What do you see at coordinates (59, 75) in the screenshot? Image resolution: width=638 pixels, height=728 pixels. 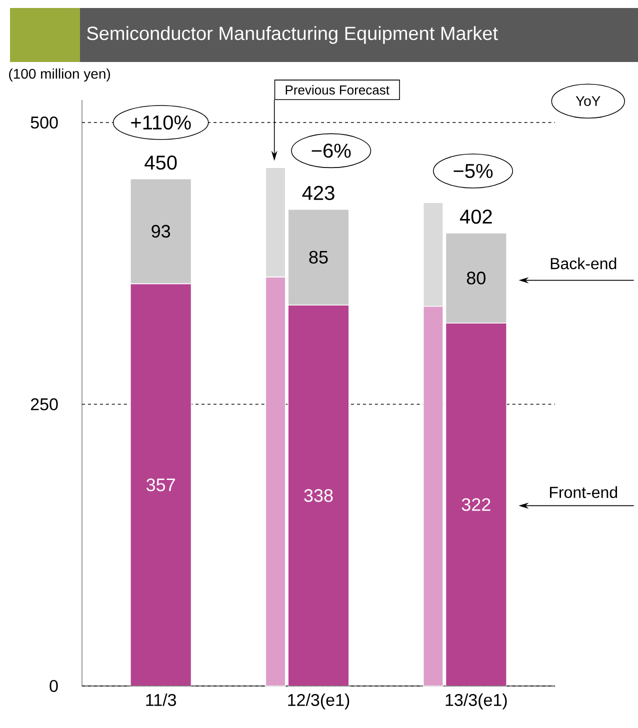 I see `y-axis-title: (100 million yen)` at bounding box center [59, 75].